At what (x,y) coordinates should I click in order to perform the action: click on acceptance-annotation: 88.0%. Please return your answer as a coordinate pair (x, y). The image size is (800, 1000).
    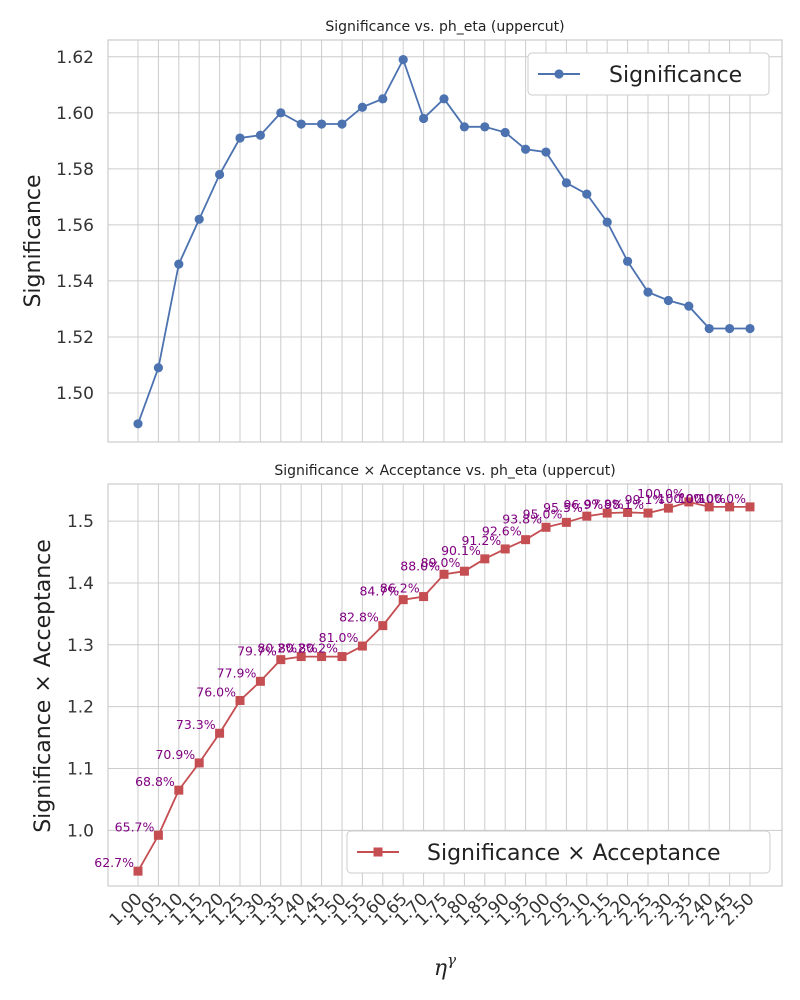
    Looking at the image, I should click on (420, 565).